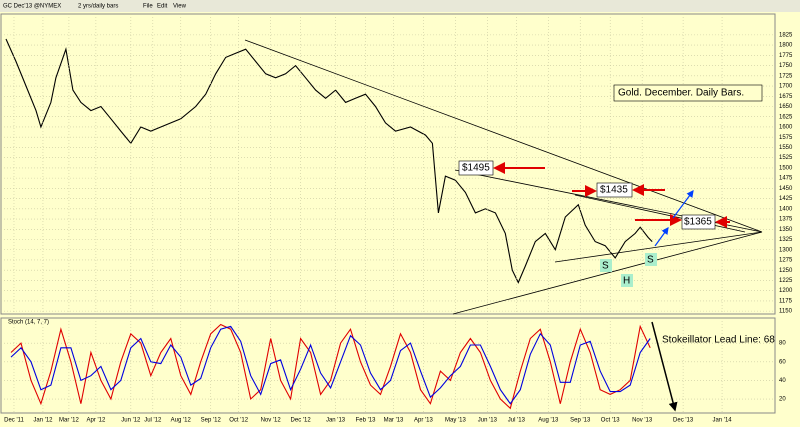 The width and height of the screenshot is (800, 427). Describe the element at coordinates (722, 421) in the screenshot. I see `x-tick-label: Jan '14` at that location.